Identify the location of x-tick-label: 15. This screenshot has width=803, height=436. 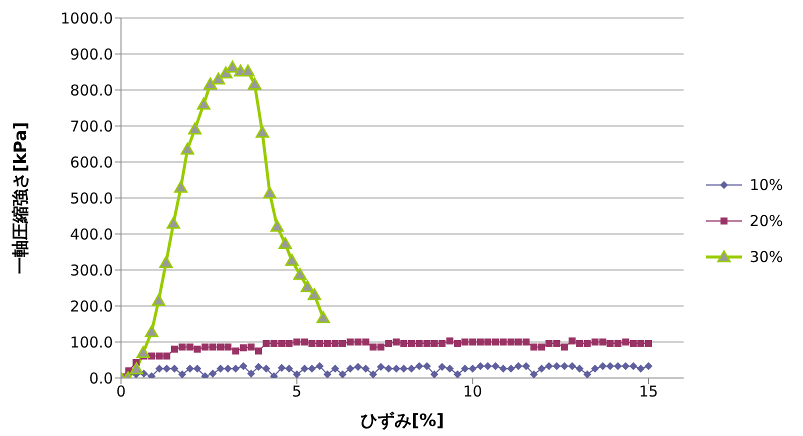
(648, 391).